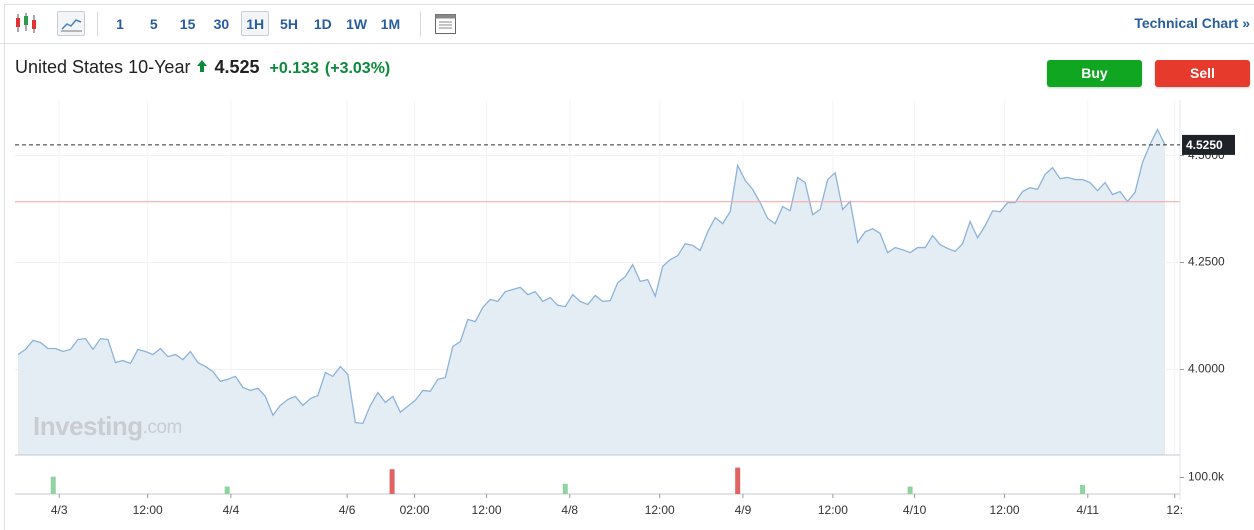  Describe the element at coordinates (103, 67) in the screenshot. I see `instrument-name: United States 10-Year` at that location.